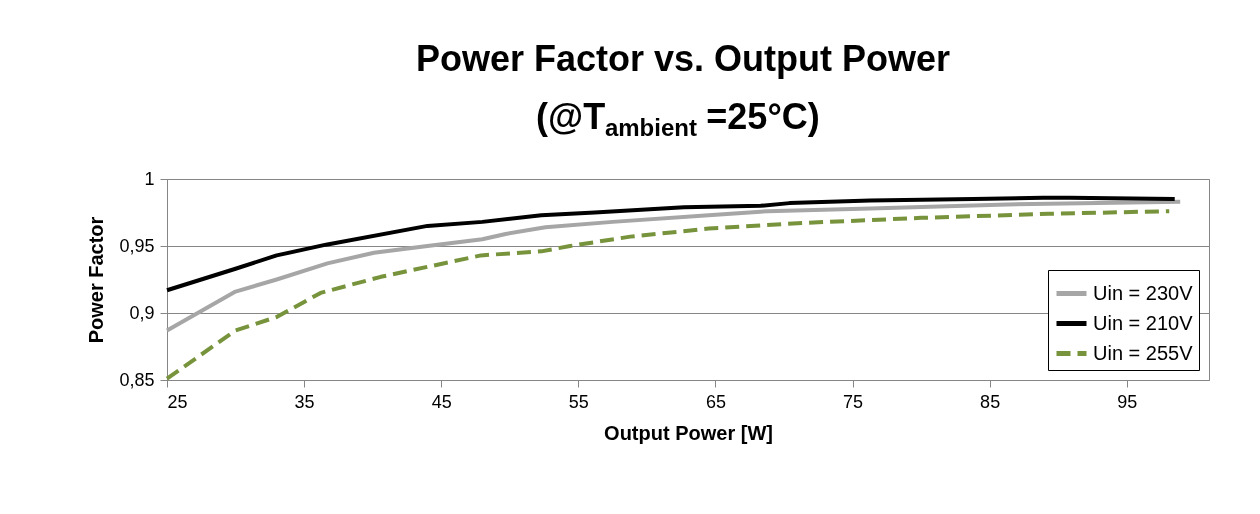  I want to click on x-tick-label: 45, so click(441, 401).